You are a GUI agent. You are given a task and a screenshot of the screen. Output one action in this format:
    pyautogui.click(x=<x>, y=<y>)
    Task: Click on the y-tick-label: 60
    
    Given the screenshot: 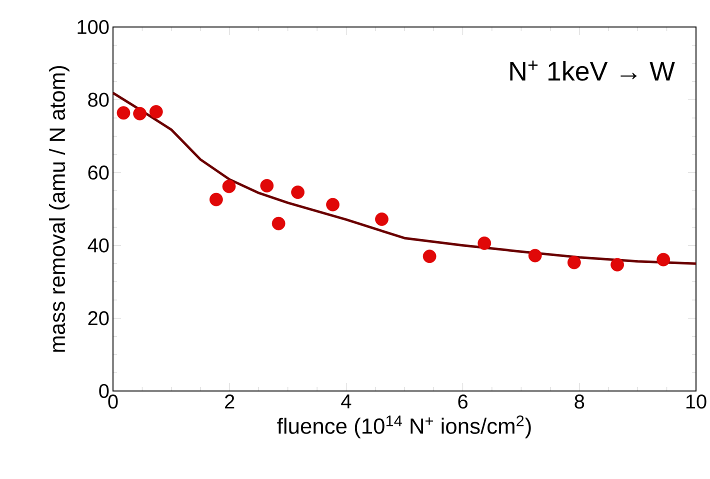 What is the action you would take?
    pyautogui.click(x=98, y=173)
    